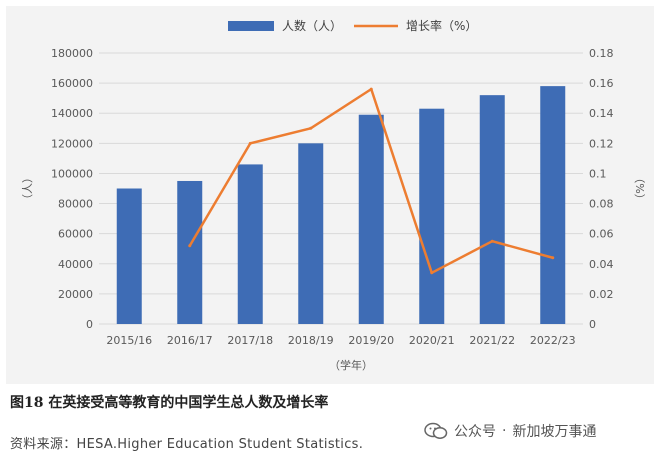 This screenshot has height=456, width=660. Describe the element at coordinates (311, 340) in the screenshot. I see `x-tick-label: 2018/19` at that location.